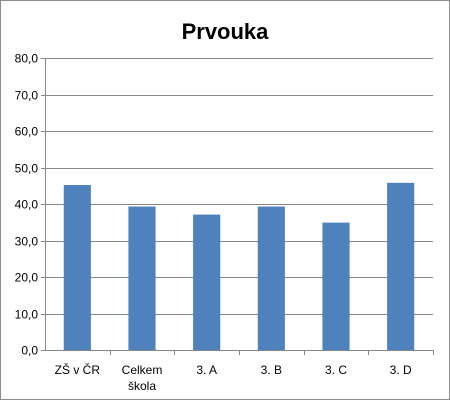 The image size is (450, 400). Describe the element at coordinates (27, 278) in the screenshot. I see `y-tick-label: 20,0` at that location.